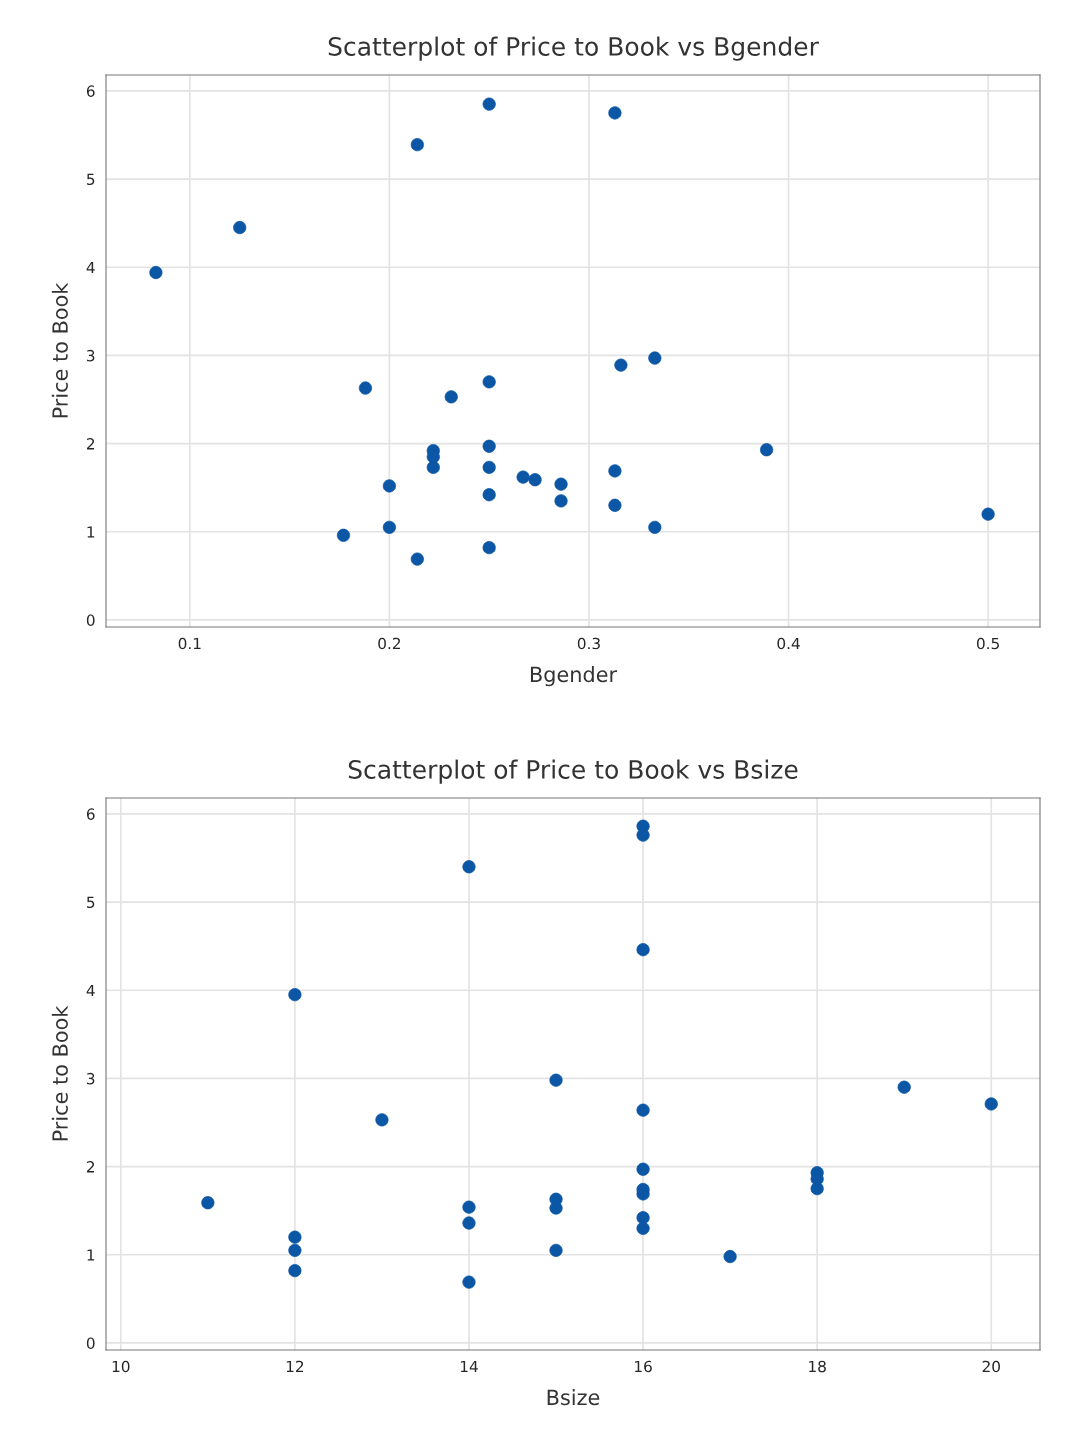 The image size is (1081, 1443). I want to click on x-tick-label: 16, so click(643, 1366).